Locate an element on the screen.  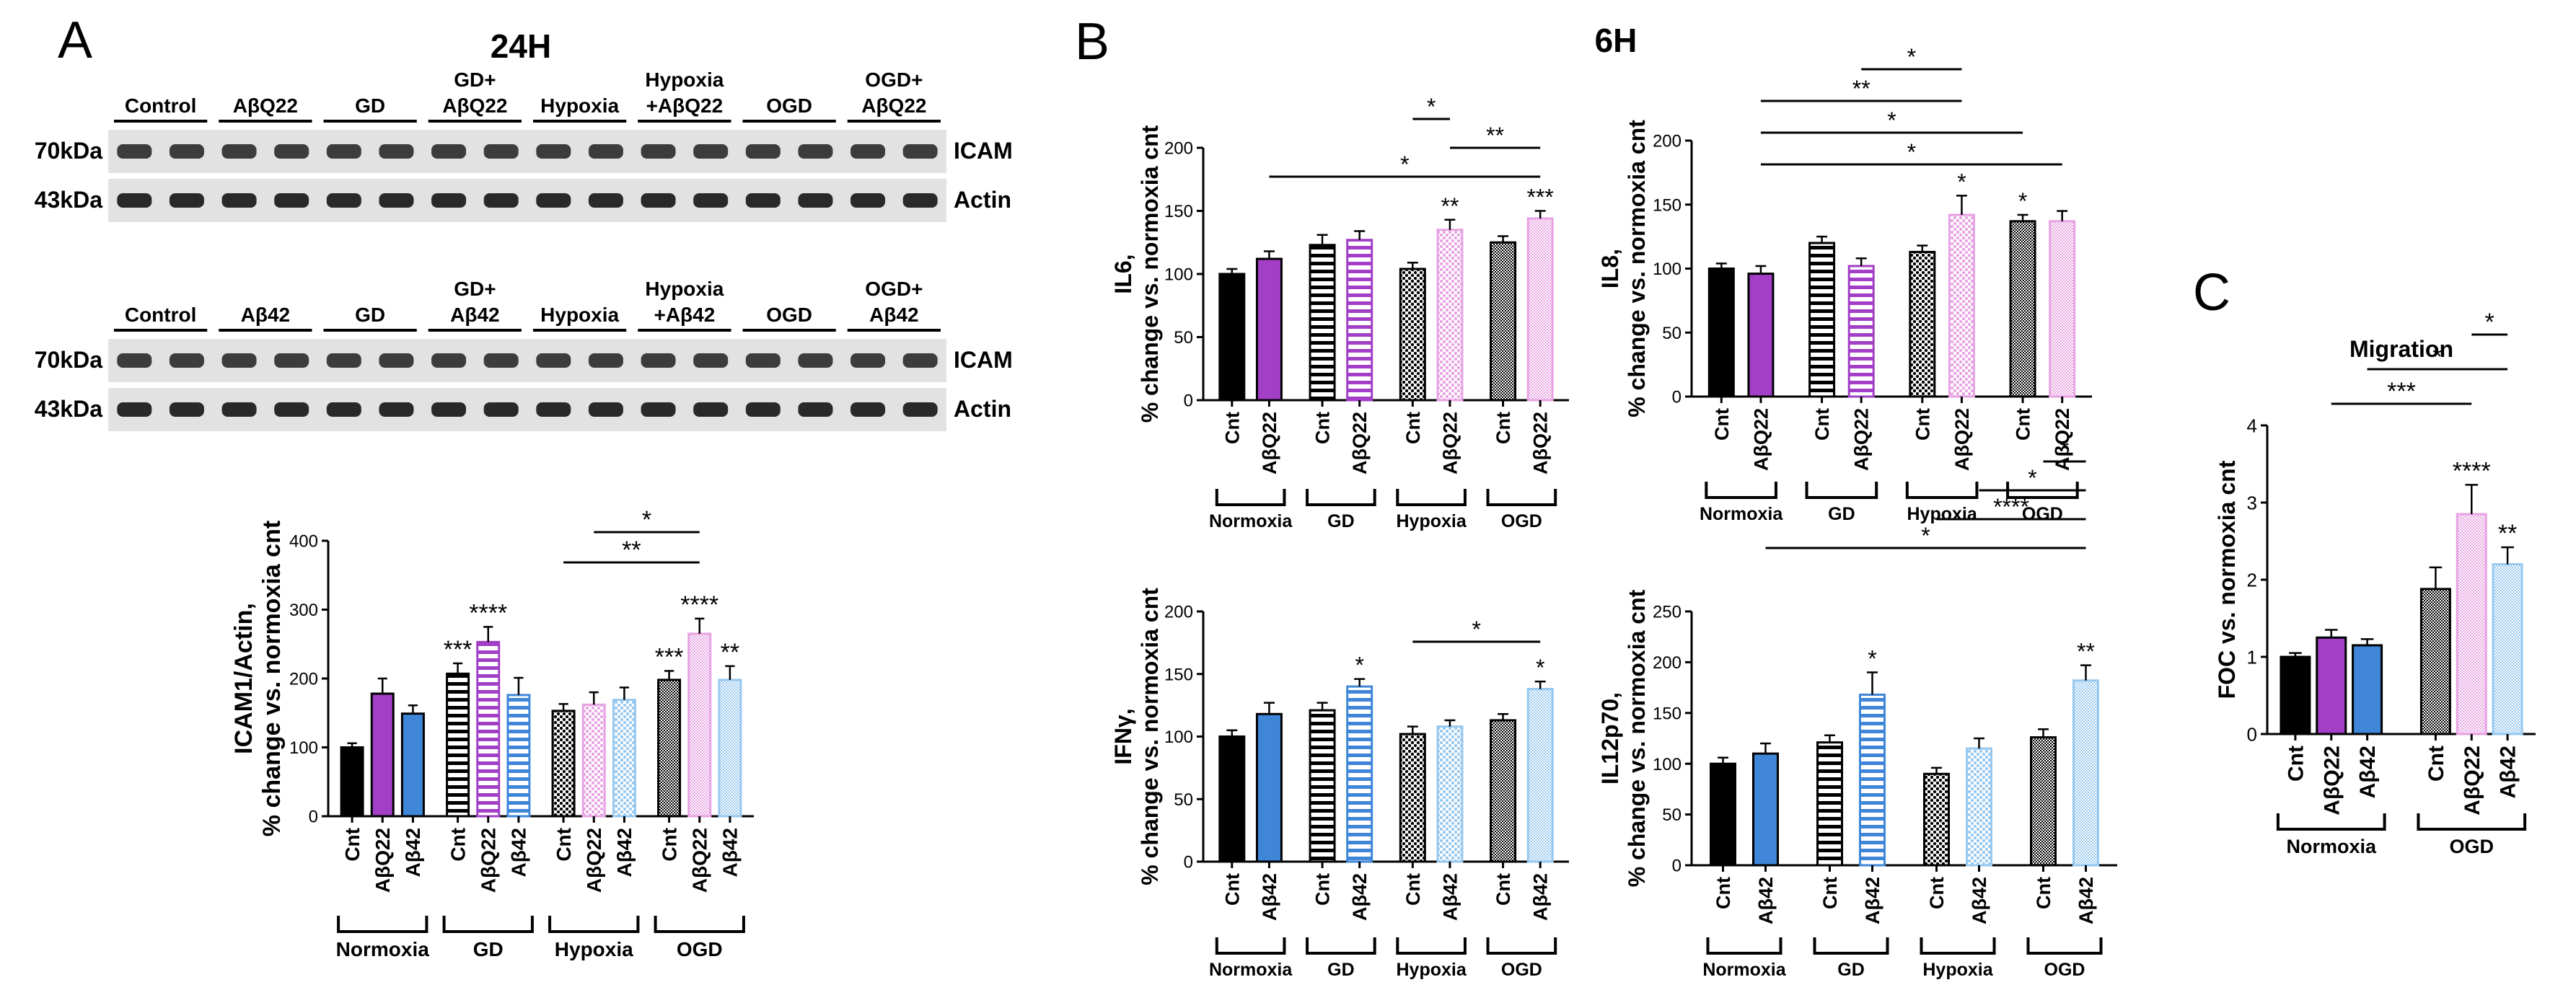
y-tick-label: 3 is located at coordinates (2252, 502).